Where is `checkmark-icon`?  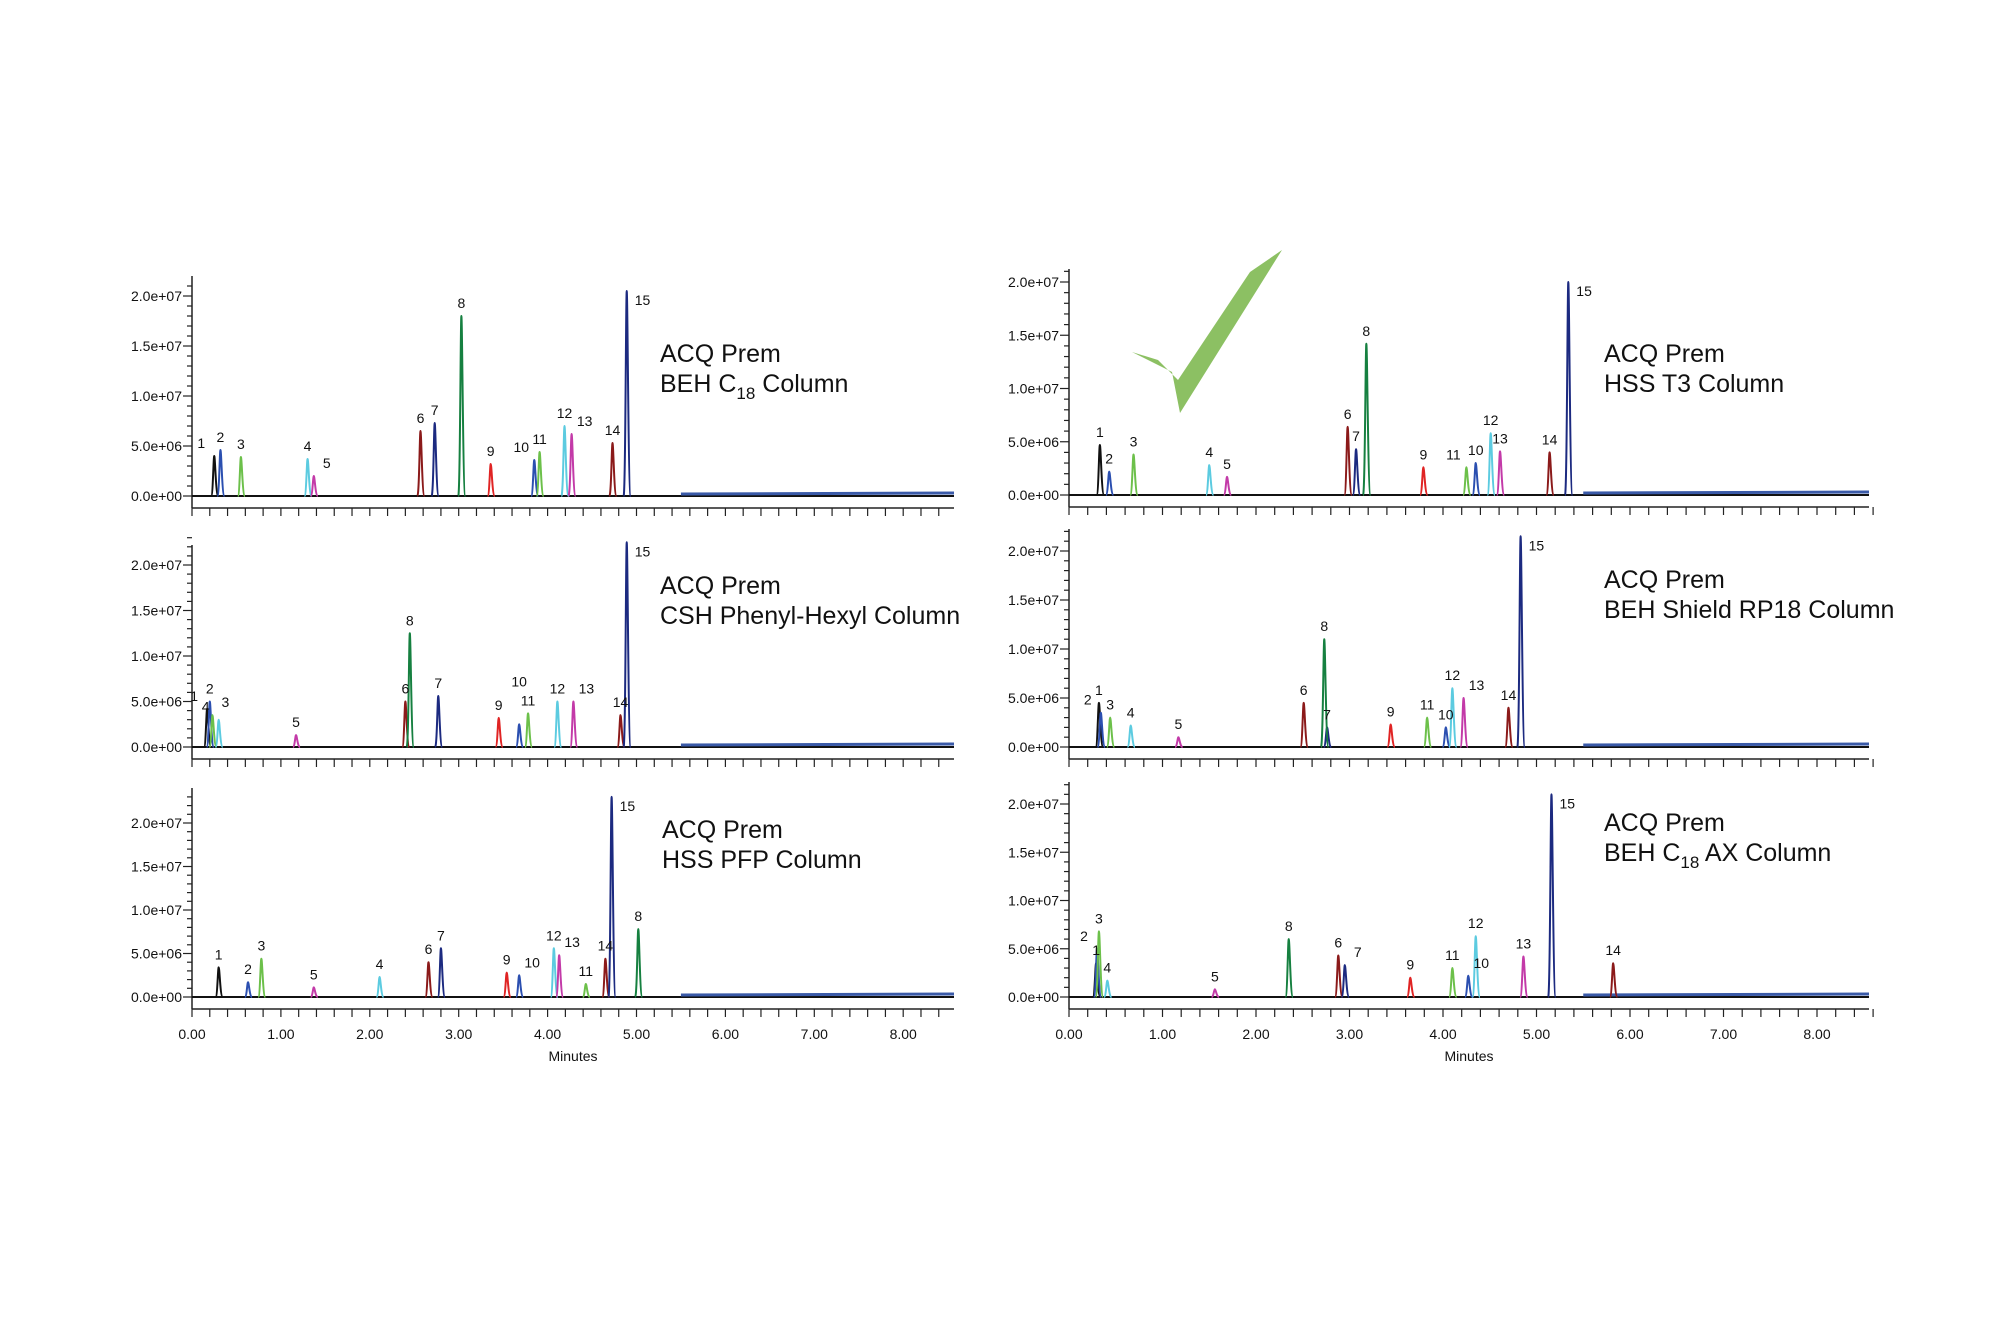 checkmark-icon is located at coordinates (1207, 331).